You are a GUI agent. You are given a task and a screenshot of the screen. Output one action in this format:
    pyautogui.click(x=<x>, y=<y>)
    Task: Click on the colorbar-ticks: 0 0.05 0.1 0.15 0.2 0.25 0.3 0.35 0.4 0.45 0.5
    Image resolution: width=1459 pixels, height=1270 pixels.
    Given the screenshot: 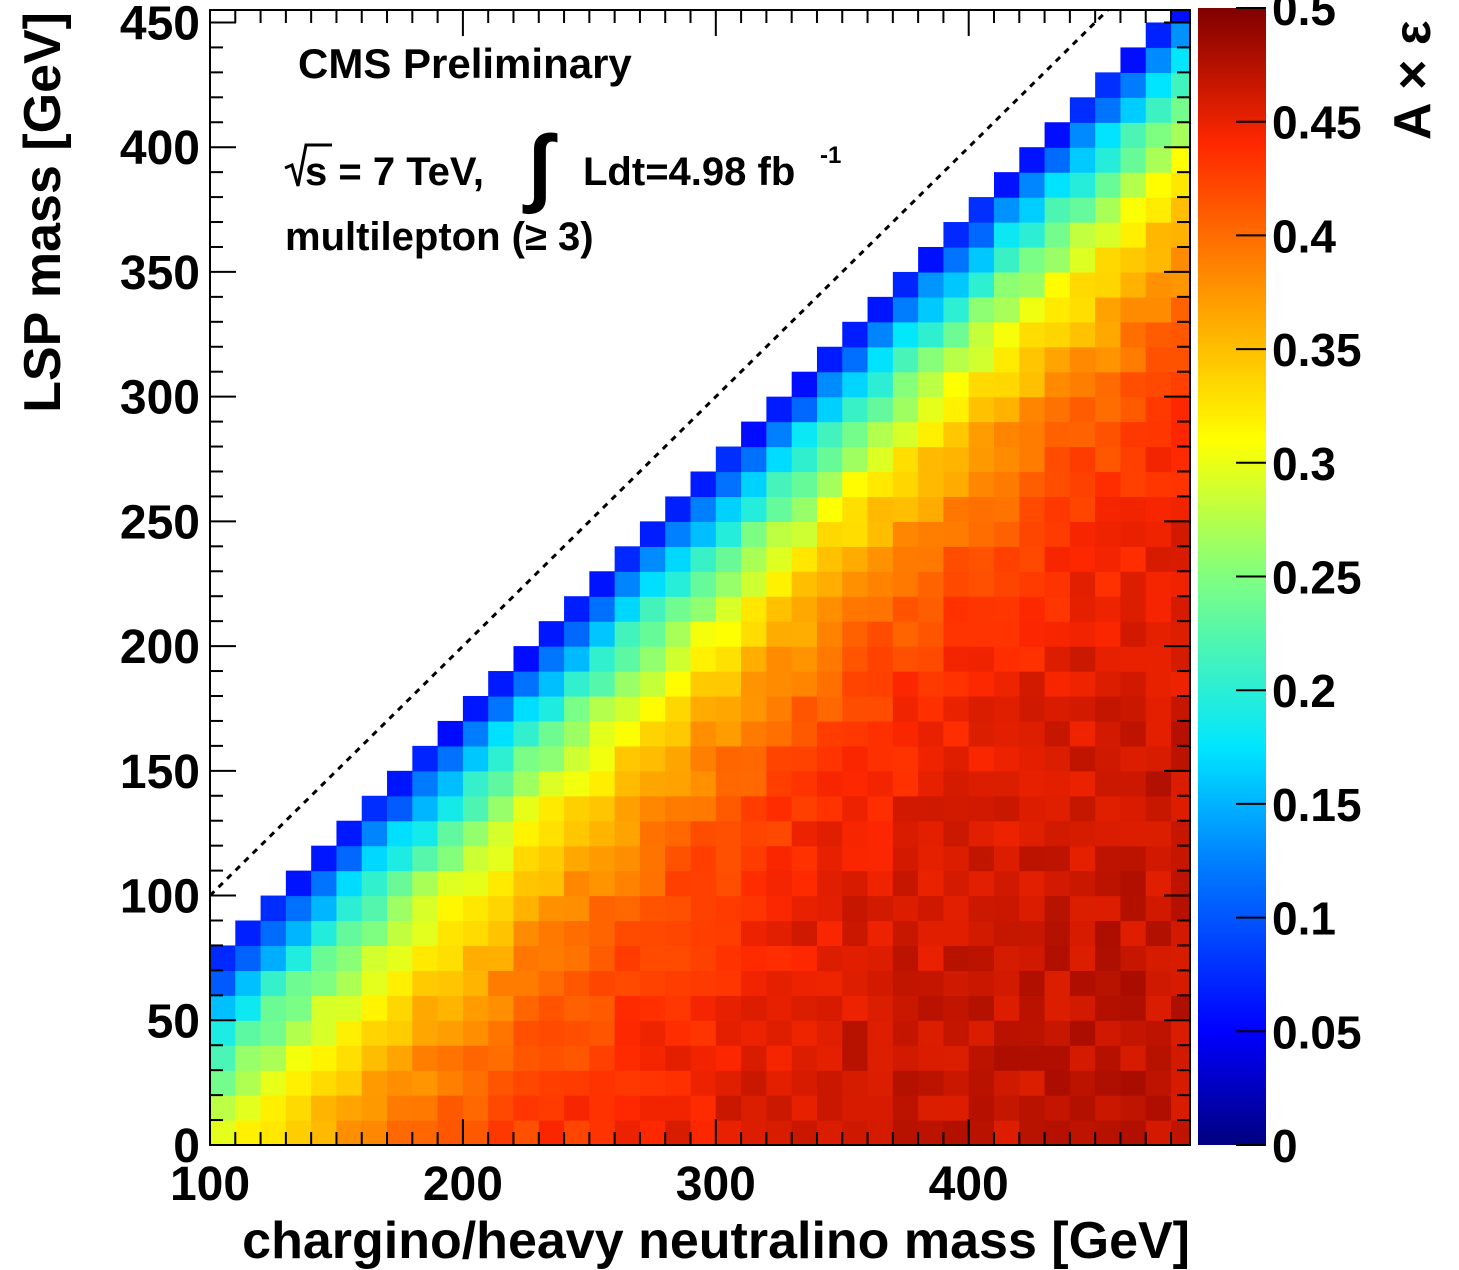 What is the action you would take?
    pyautogui.click(x=1299, y=586)
    